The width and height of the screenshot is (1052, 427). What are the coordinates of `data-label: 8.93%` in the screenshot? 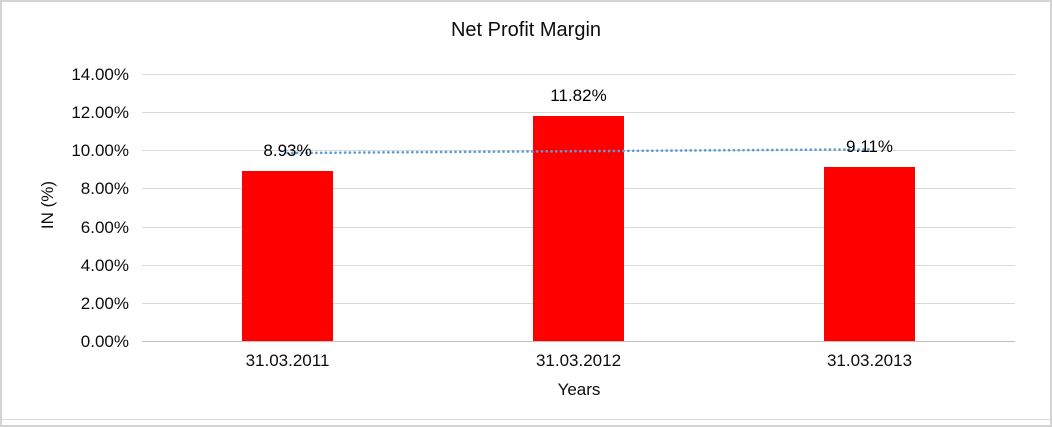 It's located at (287, 150).